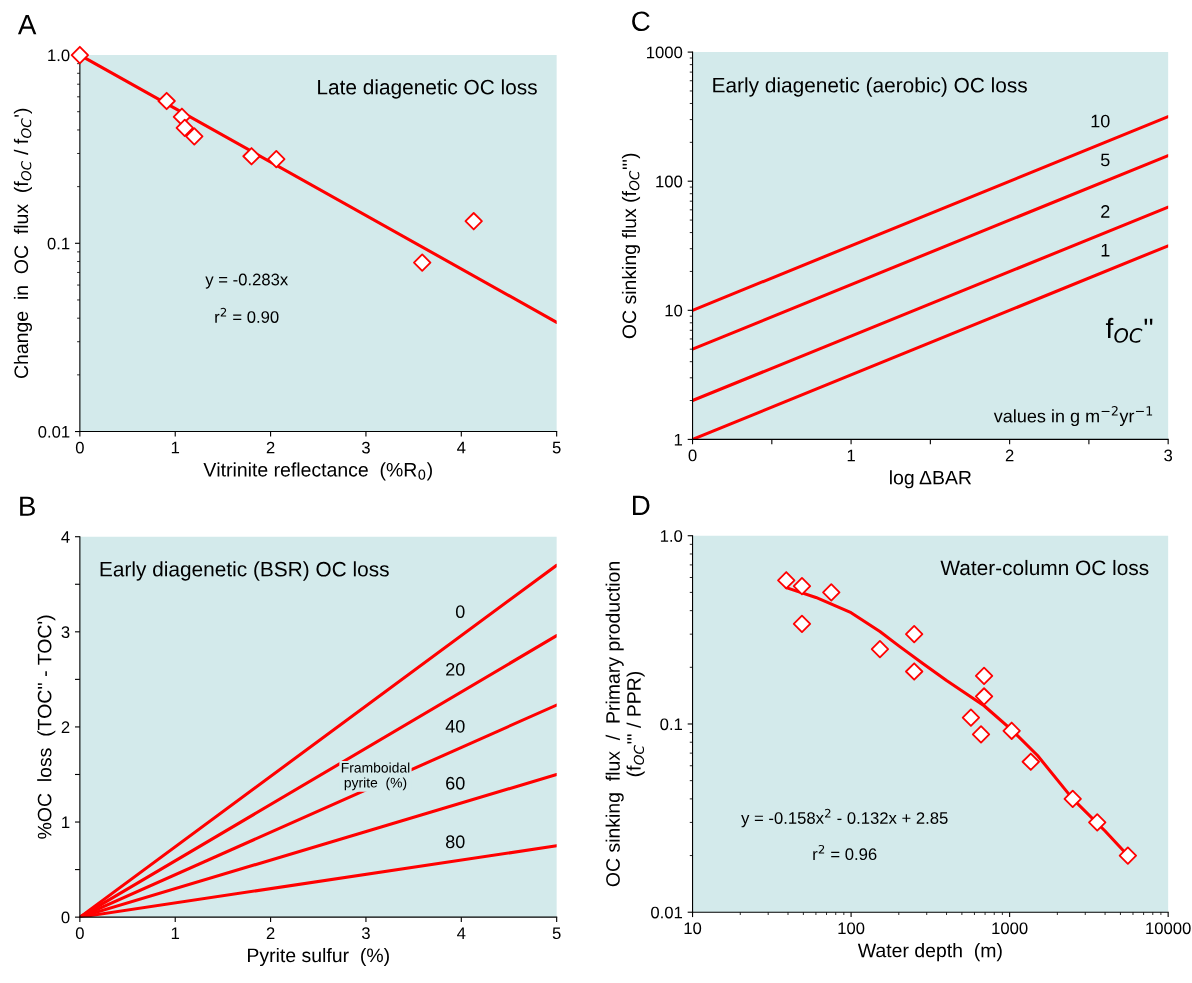  Describe the element at coordinates (1073, 416) in the screenshot. I see `annotation: values in g m$^{−2}$yr$^{−1}$` at that location.